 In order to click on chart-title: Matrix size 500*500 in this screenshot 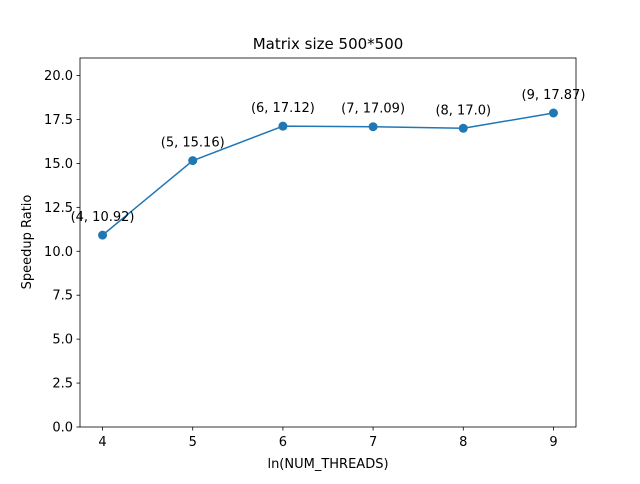, I will do `click(328, 44)`.